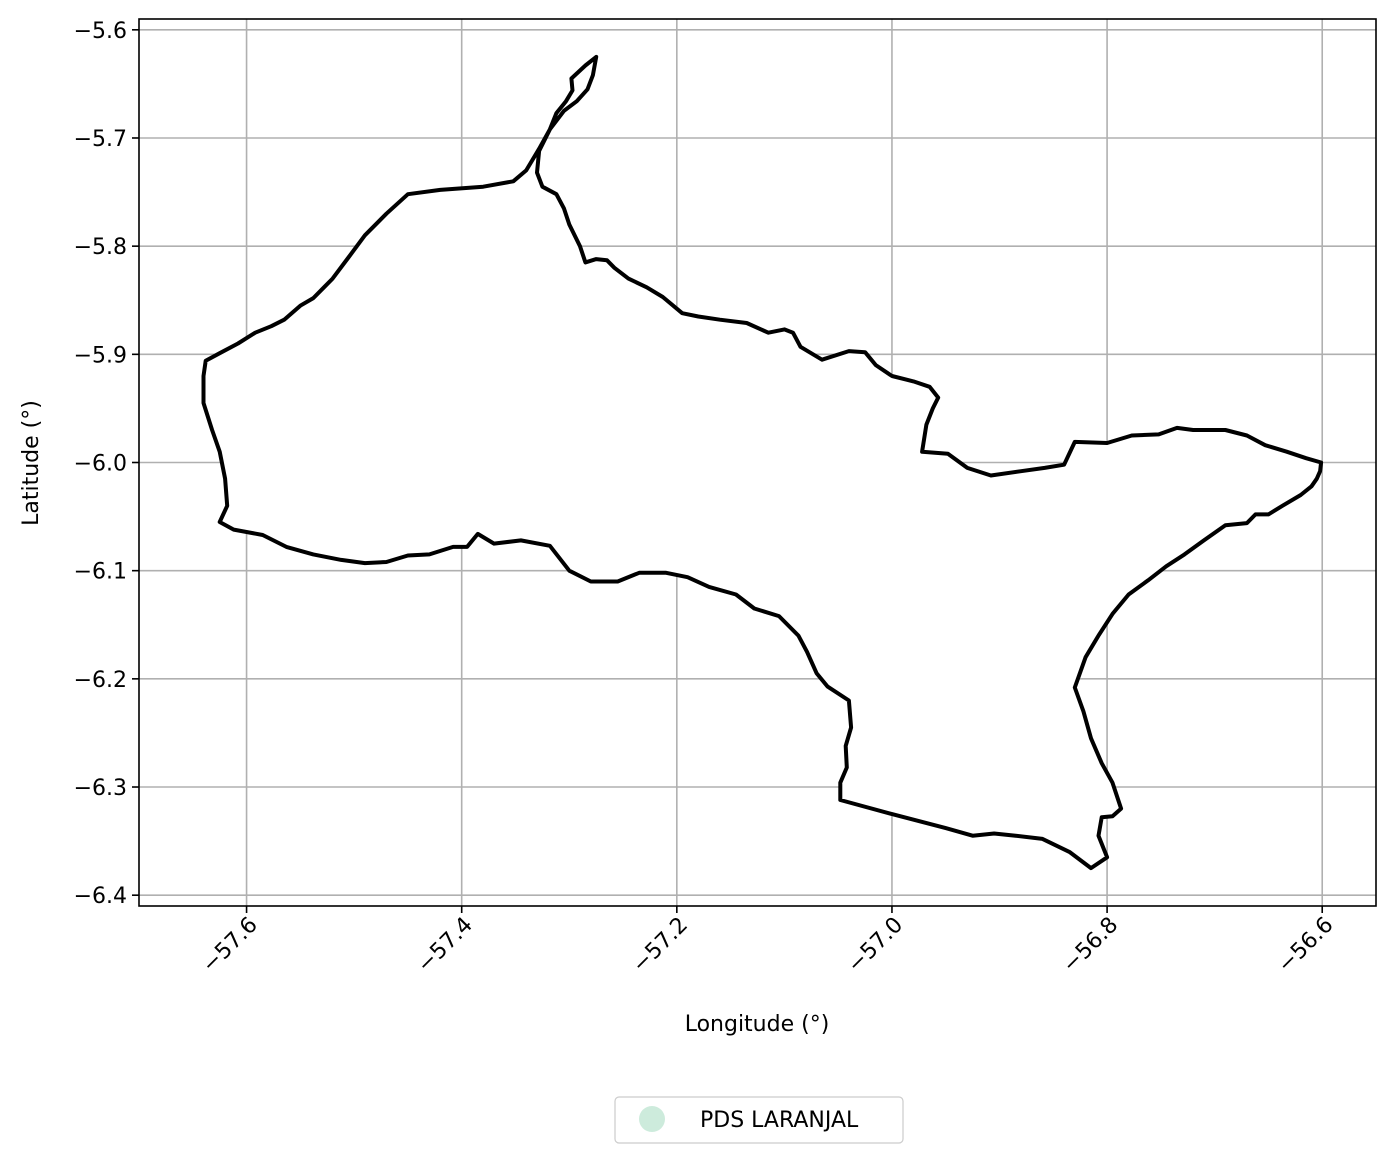 This screenshot has width=1396, height=1163. I want to click on y-tick-label: −5.9, so click(100, 355).